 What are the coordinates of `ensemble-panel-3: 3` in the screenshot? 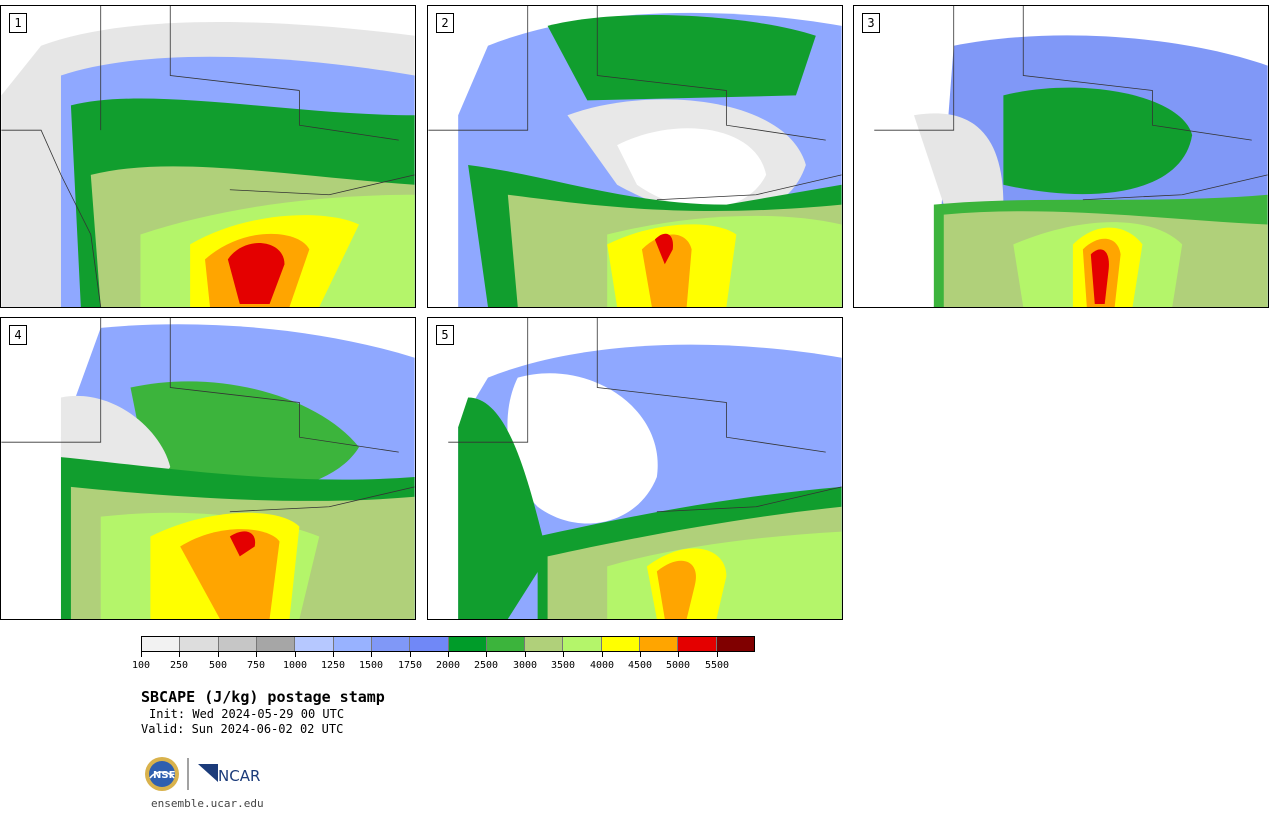 It's located at (1061, 156).